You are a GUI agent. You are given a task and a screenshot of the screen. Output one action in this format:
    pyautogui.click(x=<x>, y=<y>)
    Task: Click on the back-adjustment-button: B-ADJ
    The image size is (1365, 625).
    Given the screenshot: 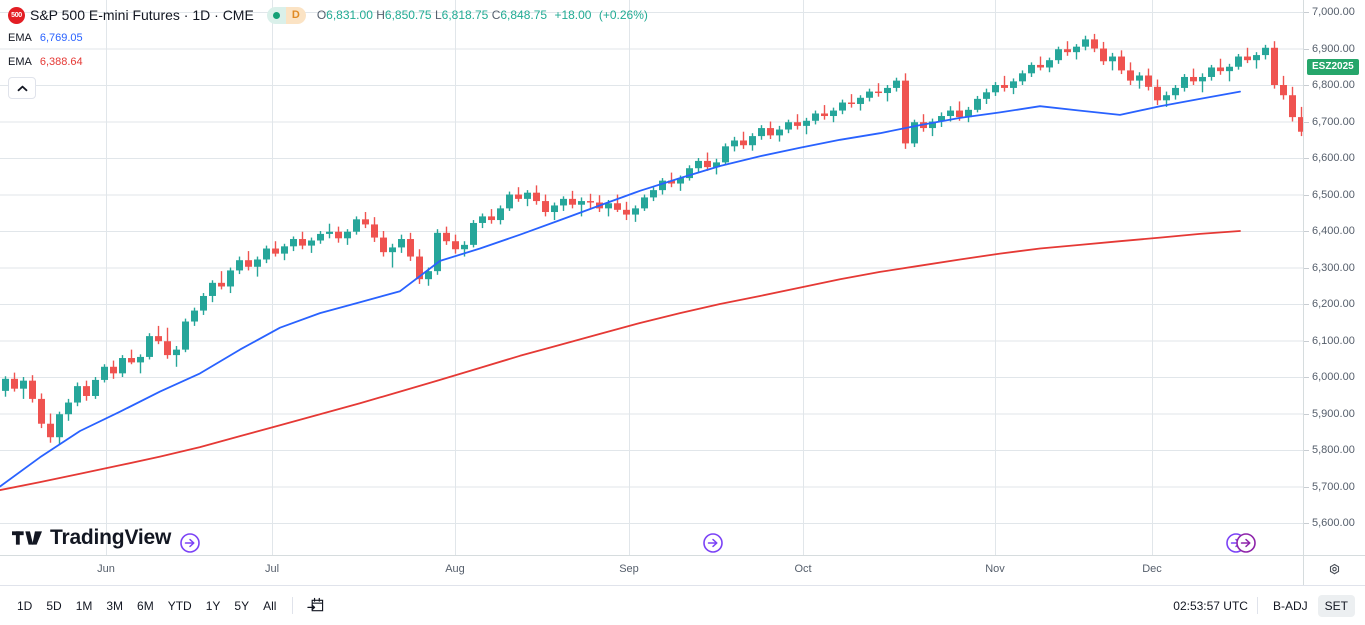 What is the action you would take?
    pyautogui.click(x=1290, y=605)
    